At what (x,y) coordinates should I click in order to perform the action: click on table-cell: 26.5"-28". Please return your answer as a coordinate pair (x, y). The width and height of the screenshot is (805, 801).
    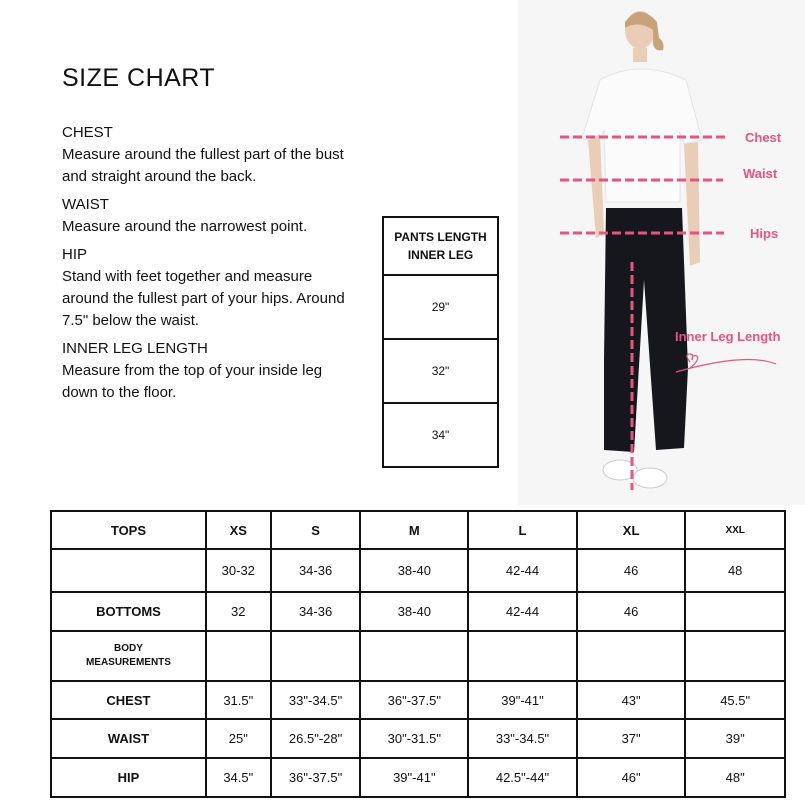
    Looking at the image, I should click on (315, 738).